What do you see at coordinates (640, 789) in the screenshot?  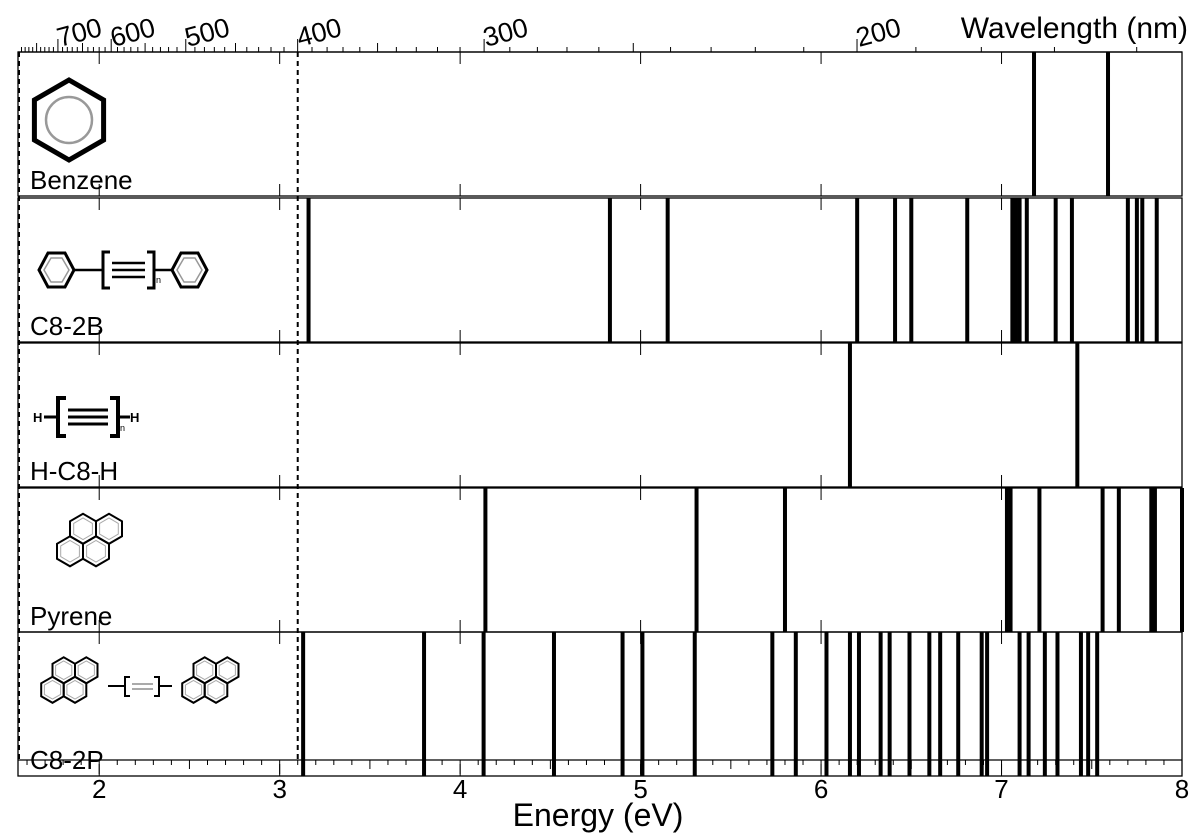 I see `energy-tick-label: 5` at bounding box center [640, 789].